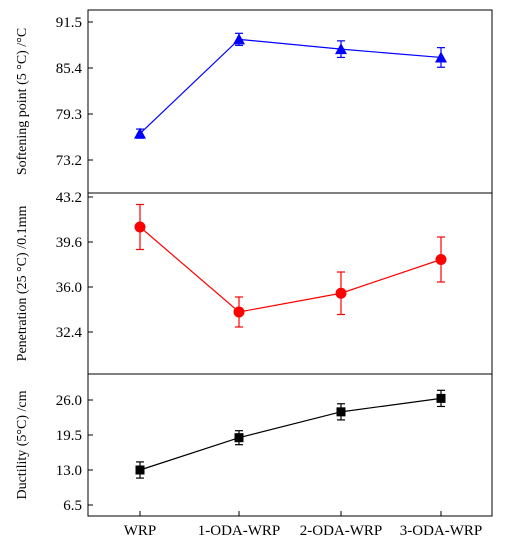 This screenshot has height=550, width=506. Describe the element at coordinates (22, 101) in the screenshot. I see `panel-0-ylabel: Softening point (5 °C) /°C` at that location.